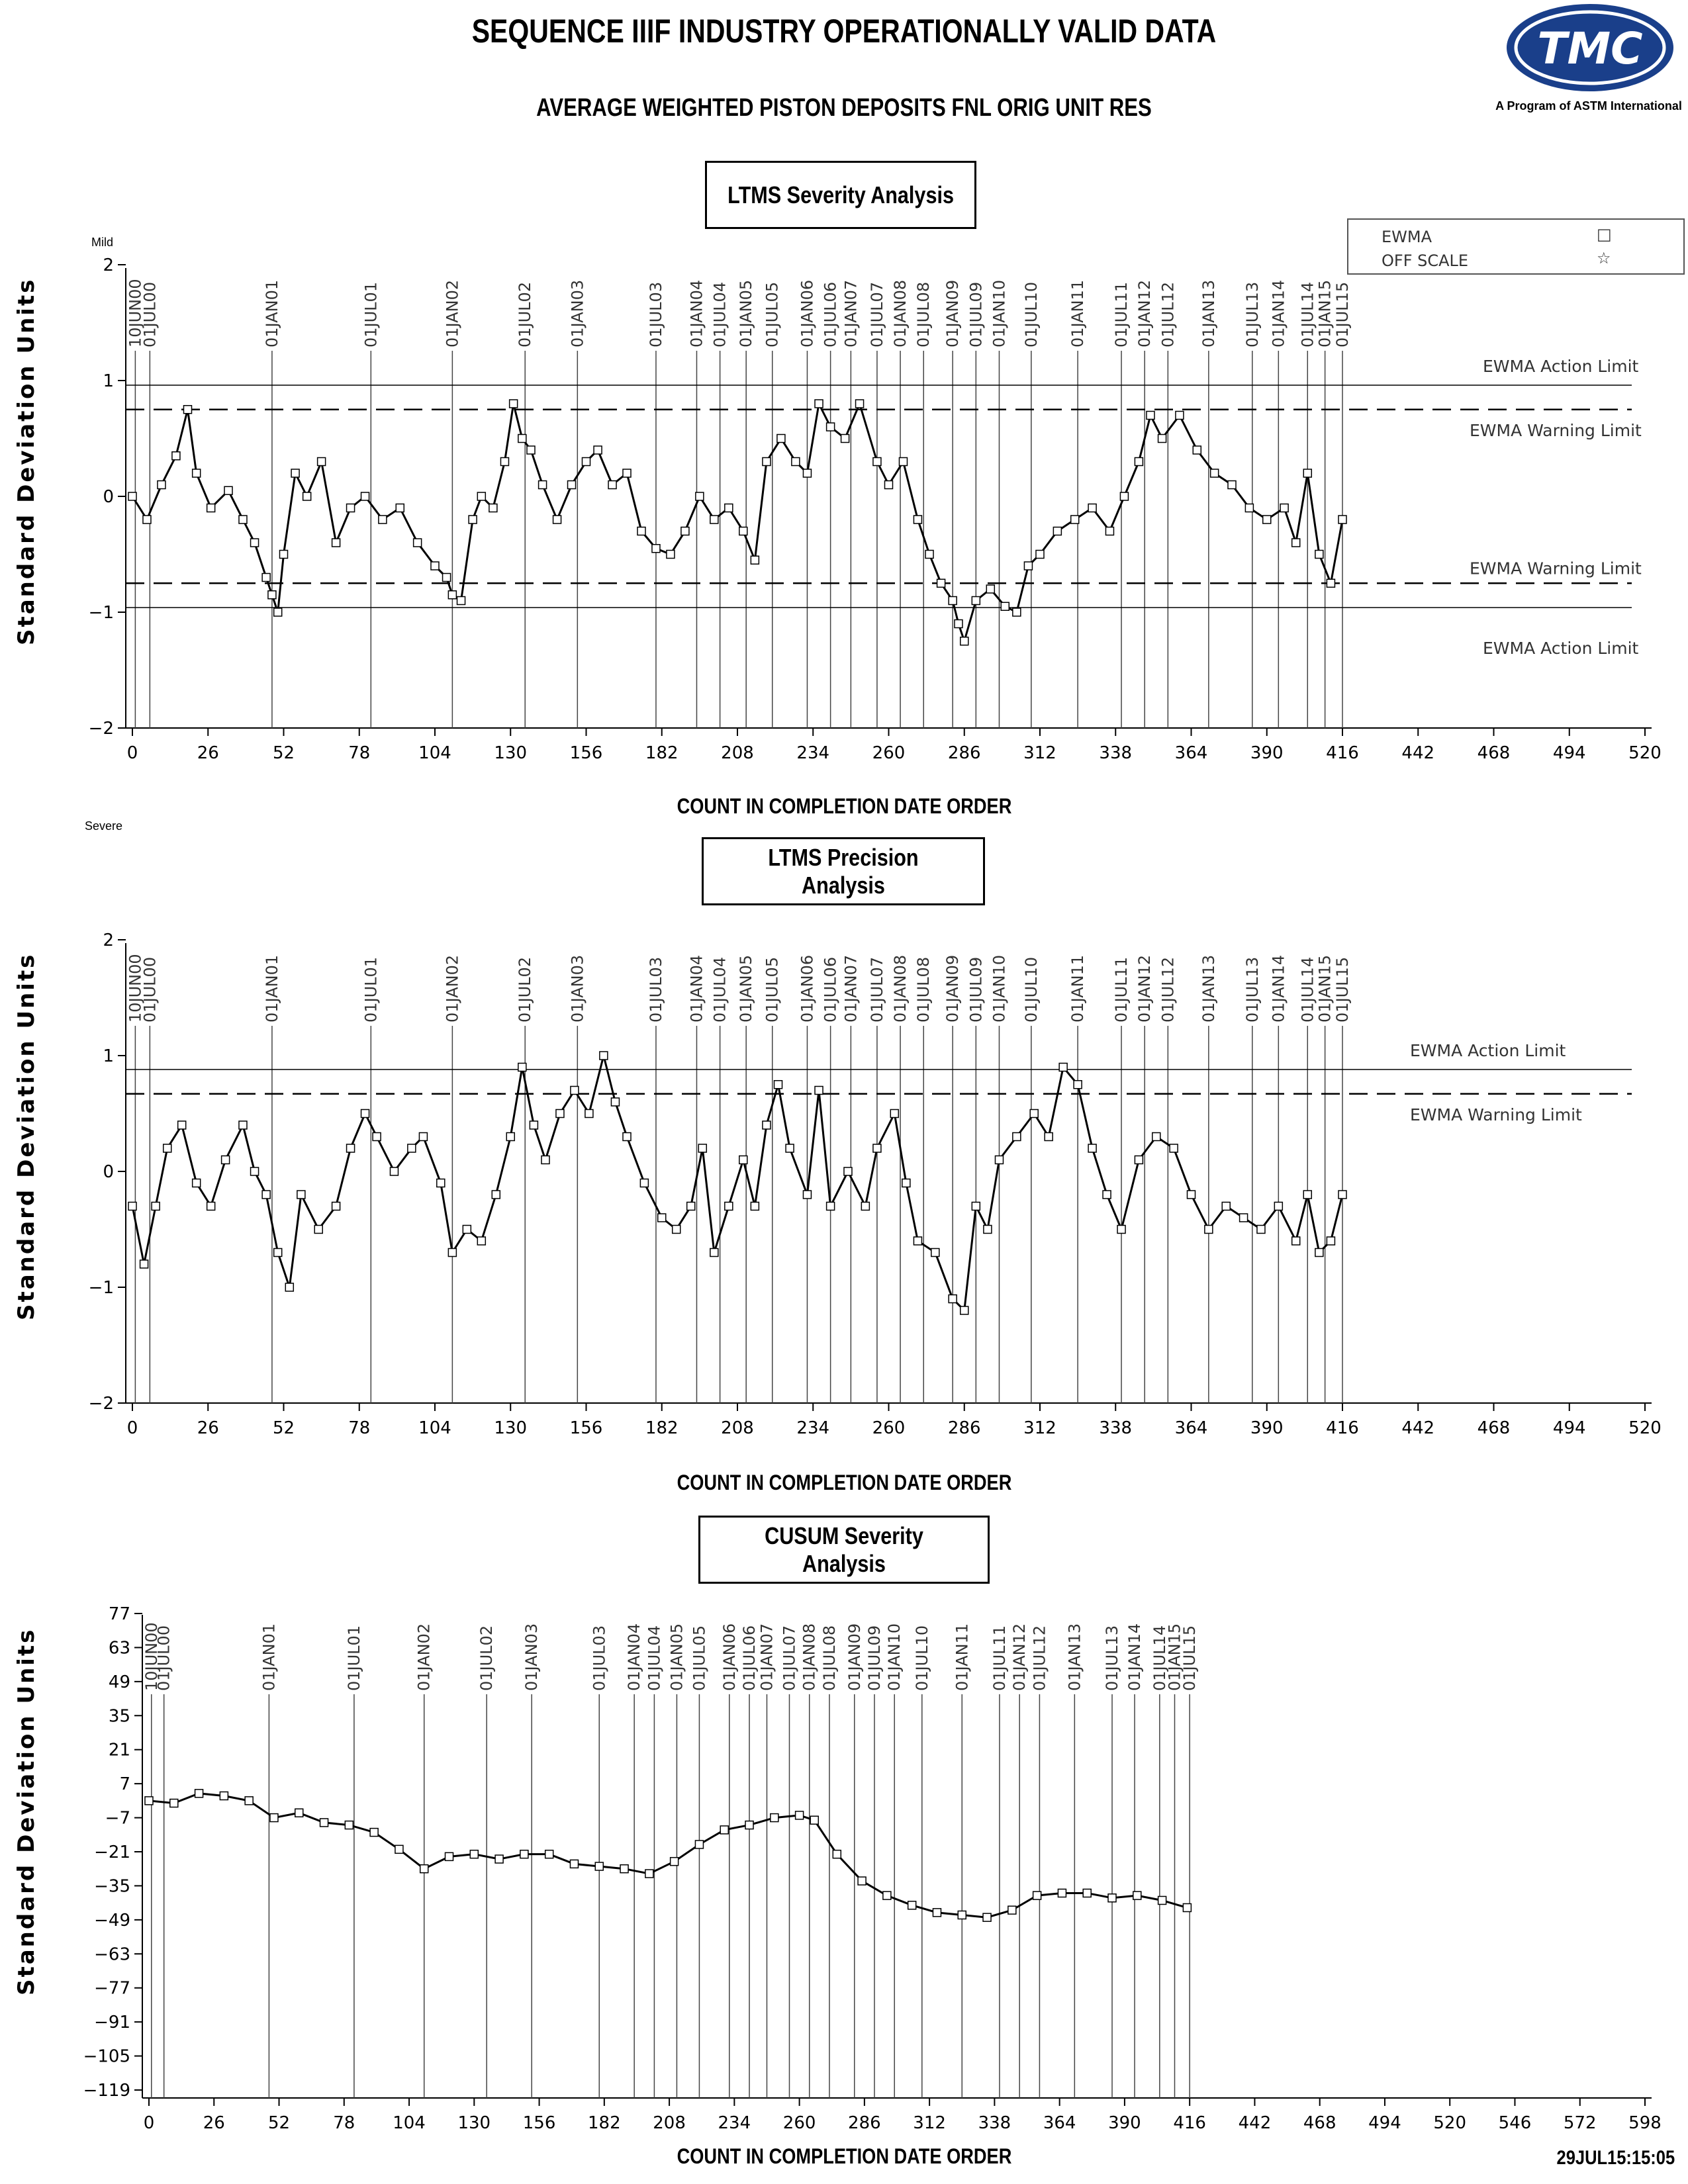 This screenshot has width=1688, height=2184. I want to click on x-tick-label: 260, so click(799, 2123).